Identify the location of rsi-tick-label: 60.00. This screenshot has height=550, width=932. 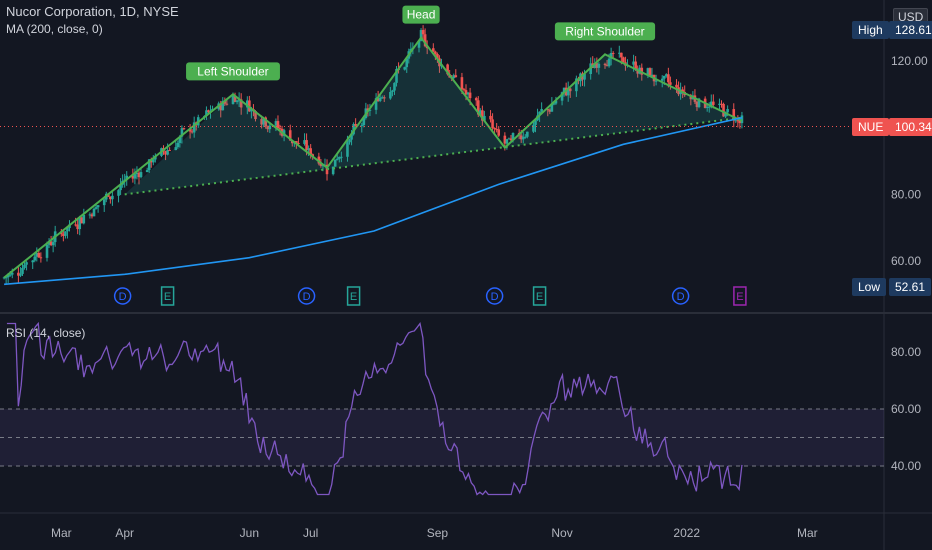
(906, 409).